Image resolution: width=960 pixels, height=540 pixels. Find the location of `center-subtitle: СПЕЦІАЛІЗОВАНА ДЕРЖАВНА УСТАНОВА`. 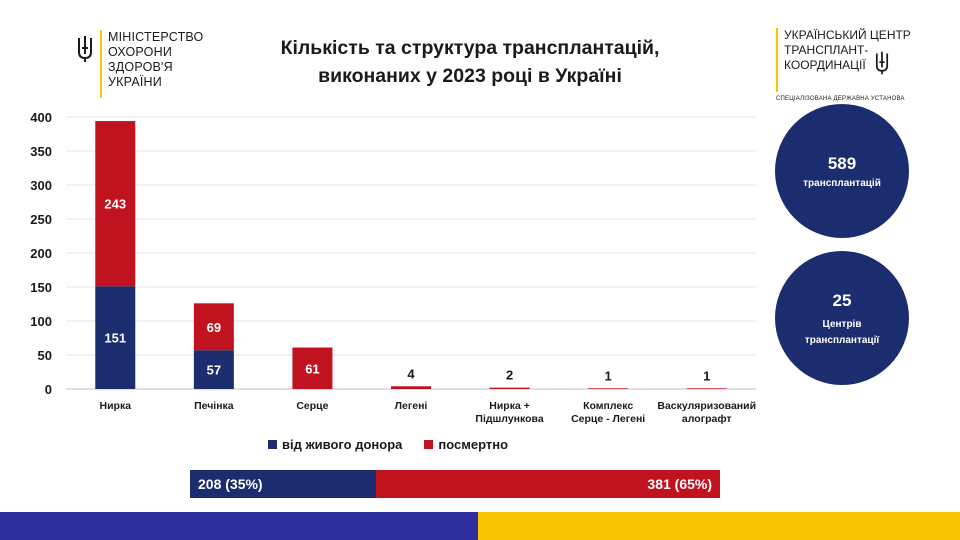

center-subtitle: СПЕЦІАЛІЗОВАНА ДЕРЖАВНА УСТАНОВА is located at coordinates (840, 99).